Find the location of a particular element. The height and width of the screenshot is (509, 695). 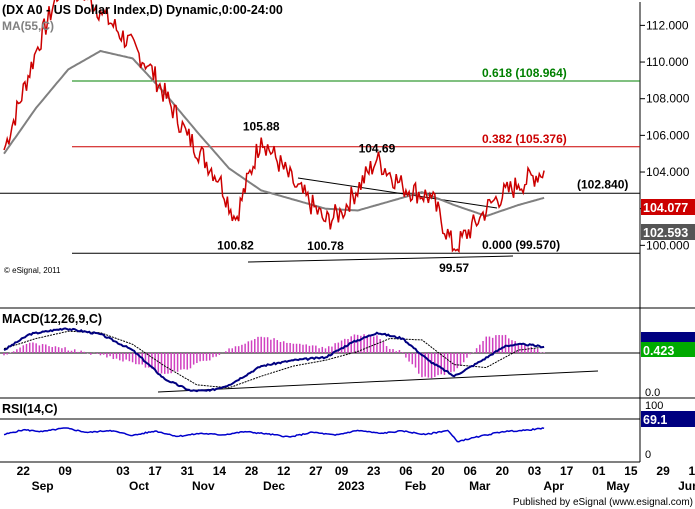

day-label: 31 is located at coordinates (188, 471).